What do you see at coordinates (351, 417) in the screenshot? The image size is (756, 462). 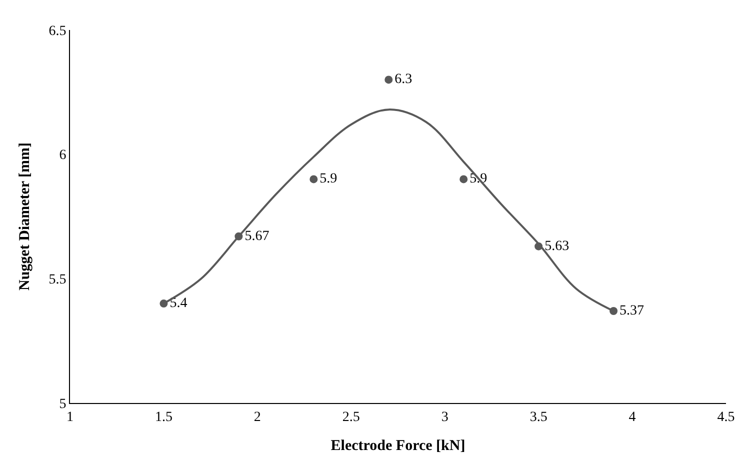 I see `x-tick-label: 2.5` at bounding box center [351, 417].